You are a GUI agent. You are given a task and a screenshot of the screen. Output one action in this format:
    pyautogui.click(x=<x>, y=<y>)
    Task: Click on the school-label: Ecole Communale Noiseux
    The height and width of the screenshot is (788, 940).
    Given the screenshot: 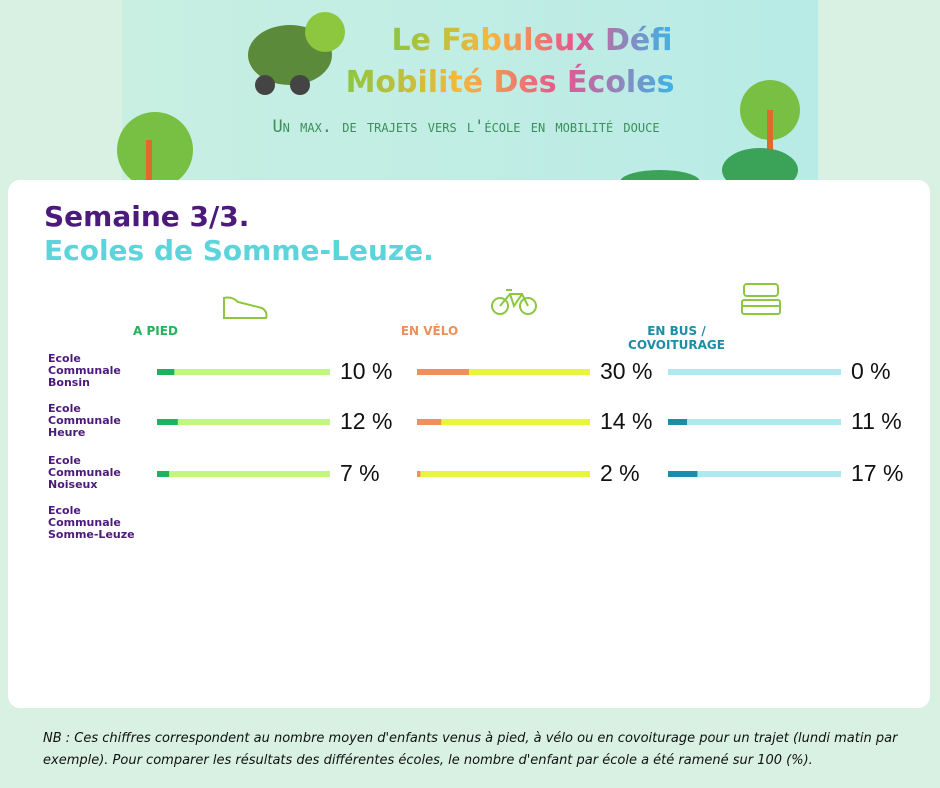 What is the action you would take?
    pyautogui.click(x=84, y=472)
    